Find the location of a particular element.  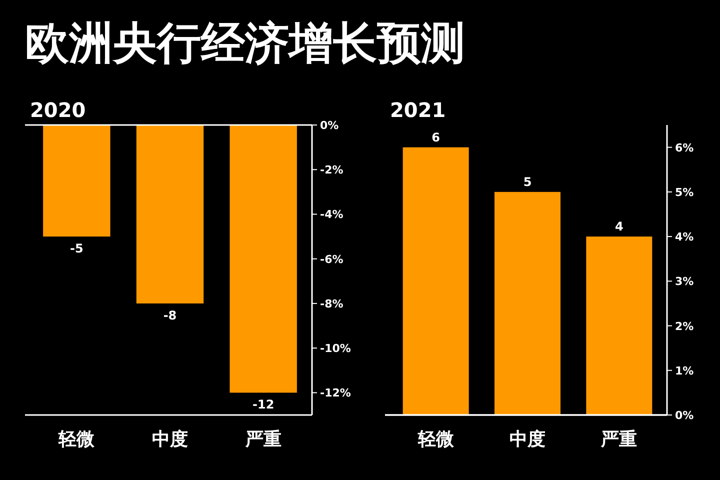

y-tick-label: -4% is located at coordinates (332, 215).